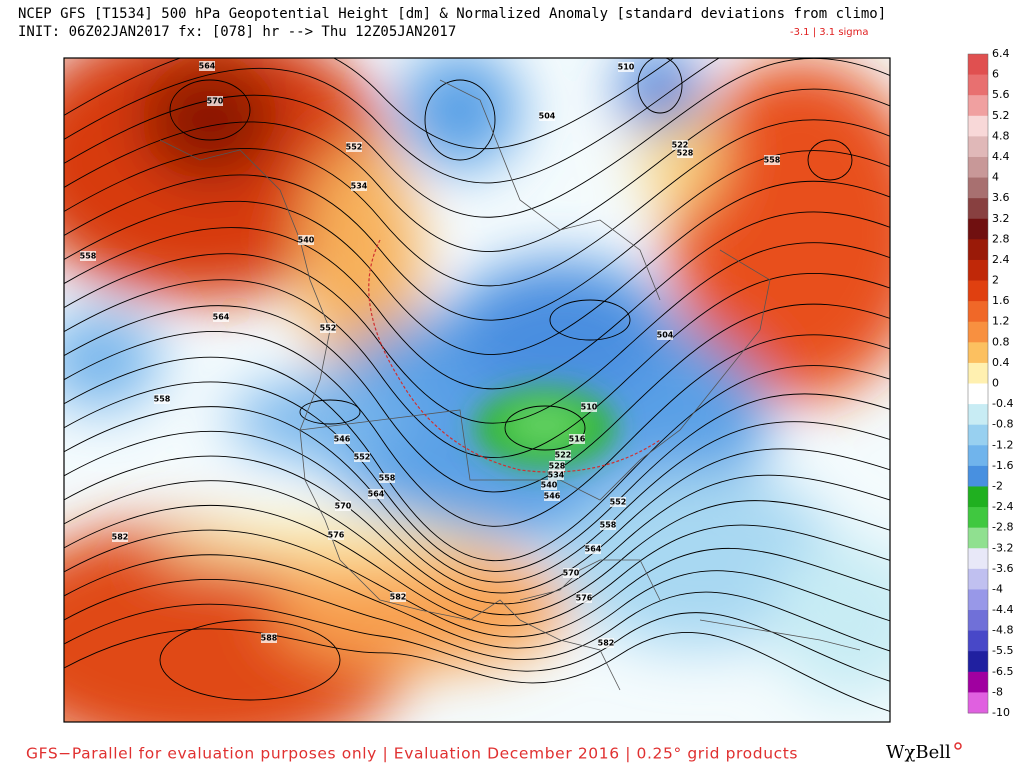  I want to click on colorbar-label: 6.4, so click(1001, 53).